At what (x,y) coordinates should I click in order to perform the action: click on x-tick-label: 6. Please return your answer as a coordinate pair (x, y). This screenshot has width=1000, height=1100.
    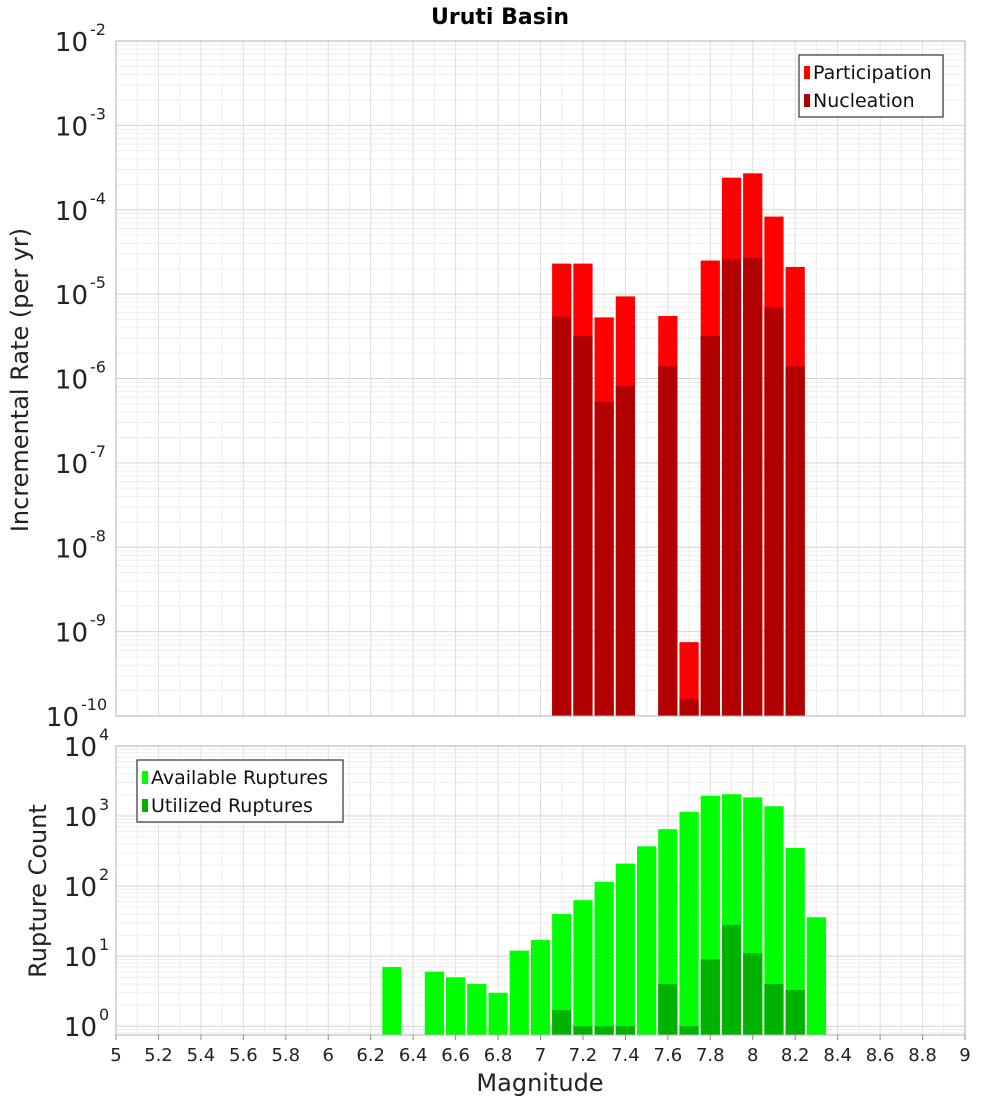
    Looking at the image, I should click on (328, 1055).